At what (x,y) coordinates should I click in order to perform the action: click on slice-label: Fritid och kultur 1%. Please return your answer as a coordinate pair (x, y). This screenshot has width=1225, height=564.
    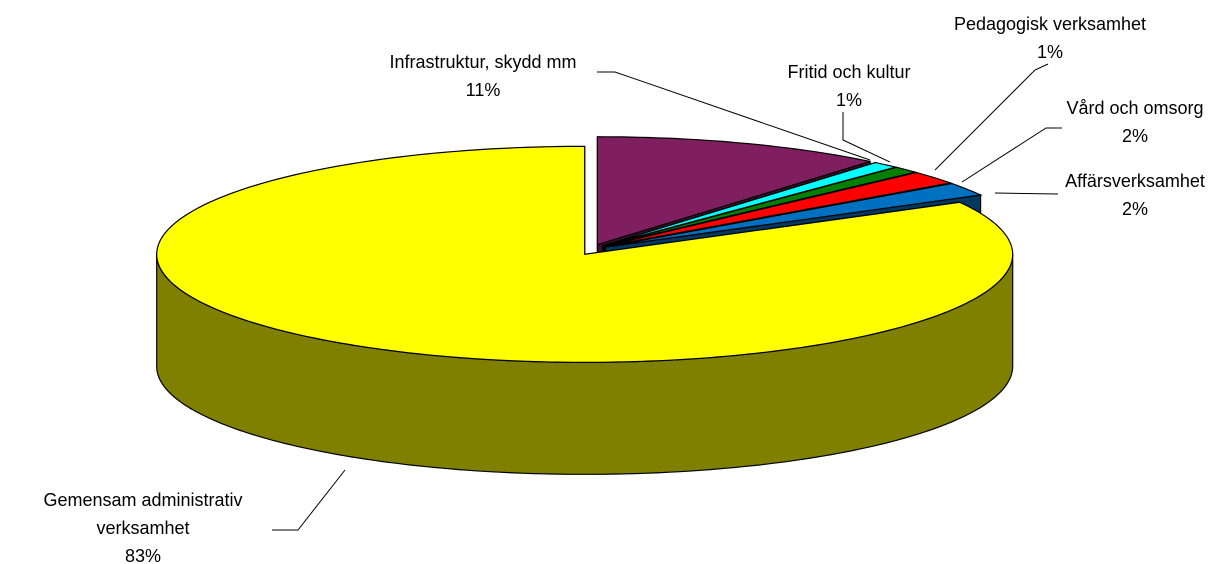
    Looking at the image, I should click on (848, 86).